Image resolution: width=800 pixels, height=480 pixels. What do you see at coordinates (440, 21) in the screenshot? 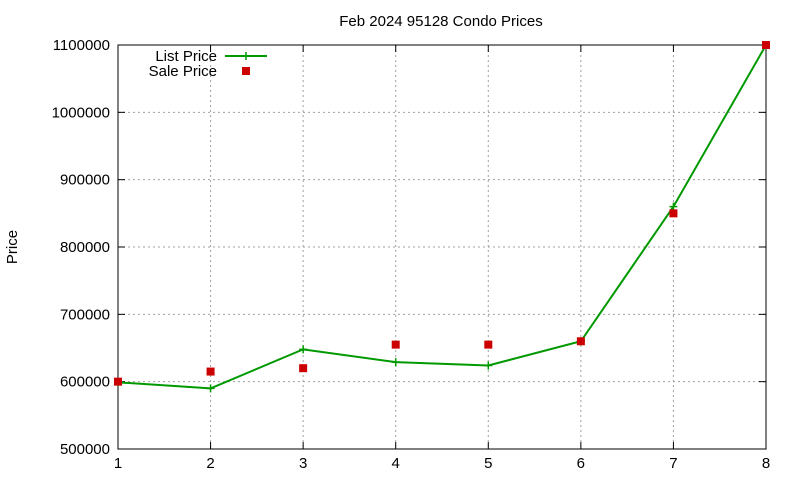
I see `chart-title: Feb 2024 95128 Condo Prices` at bounding box center [440, 21].